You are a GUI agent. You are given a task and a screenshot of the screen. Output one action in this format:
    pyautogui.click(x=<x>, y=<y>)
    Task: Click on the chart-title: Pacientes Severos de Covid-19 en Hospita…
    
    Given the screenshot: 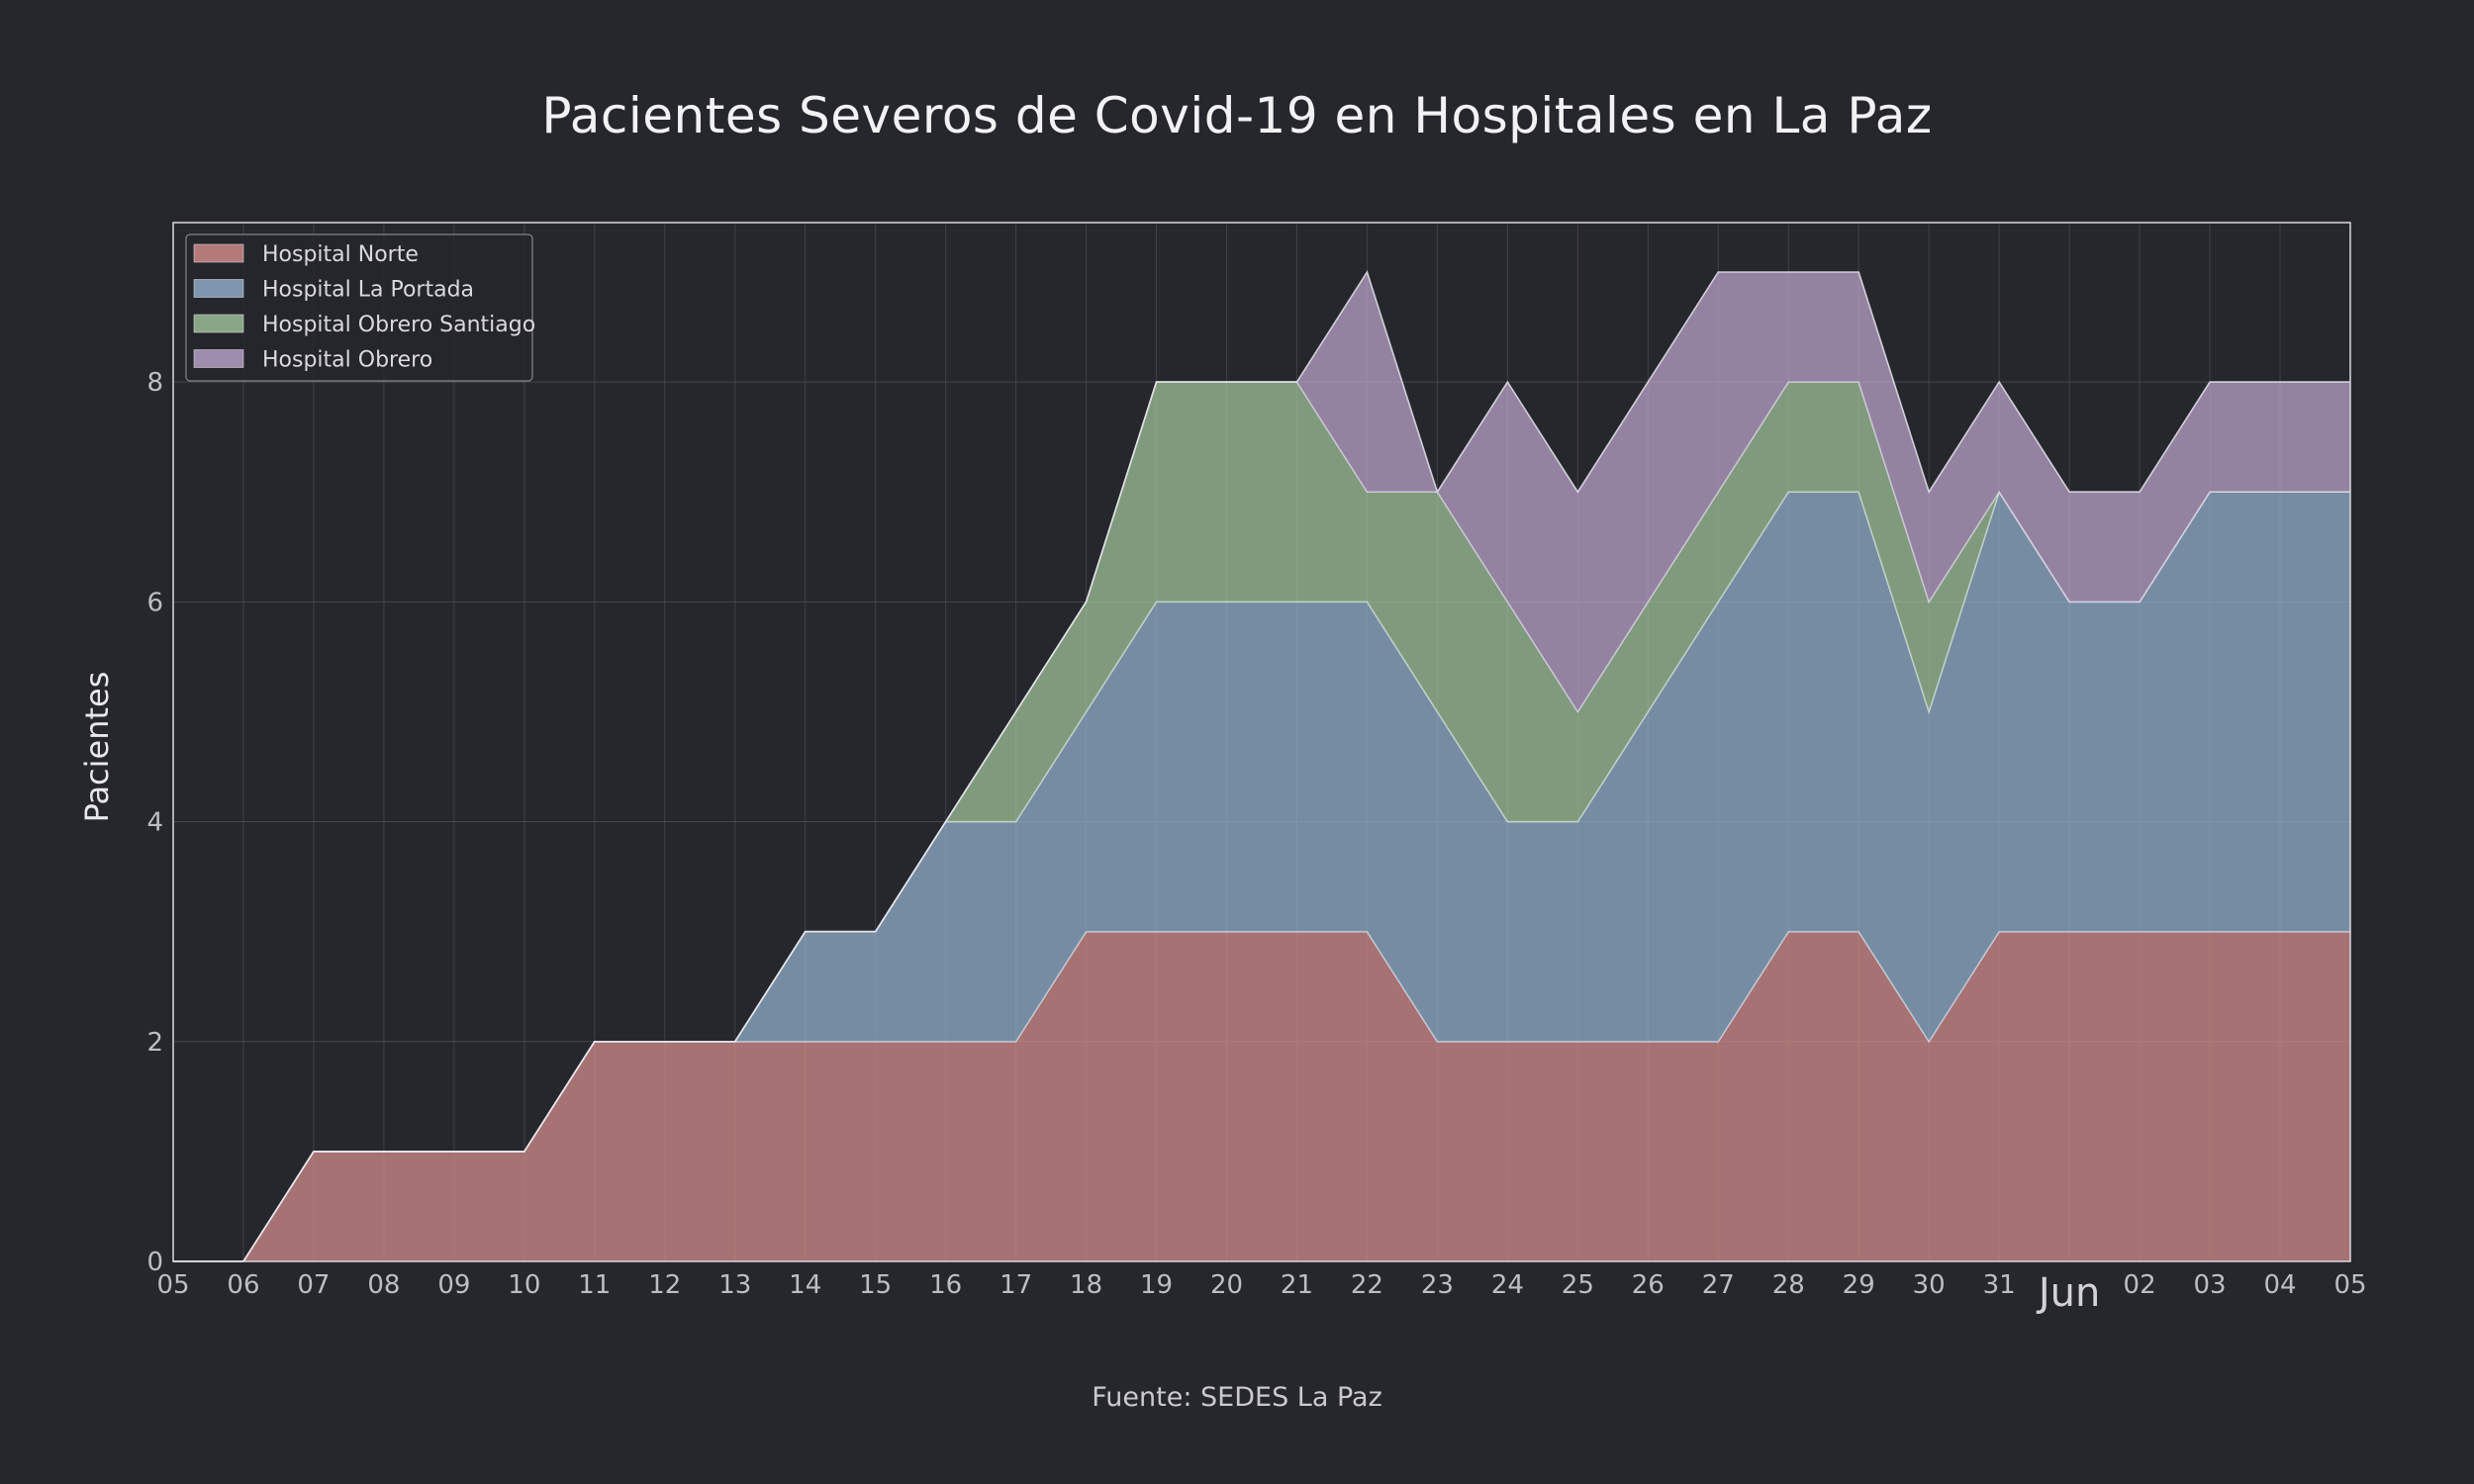 What is the action you would take?
    pyautogui.click(x=1237, y=115)
    